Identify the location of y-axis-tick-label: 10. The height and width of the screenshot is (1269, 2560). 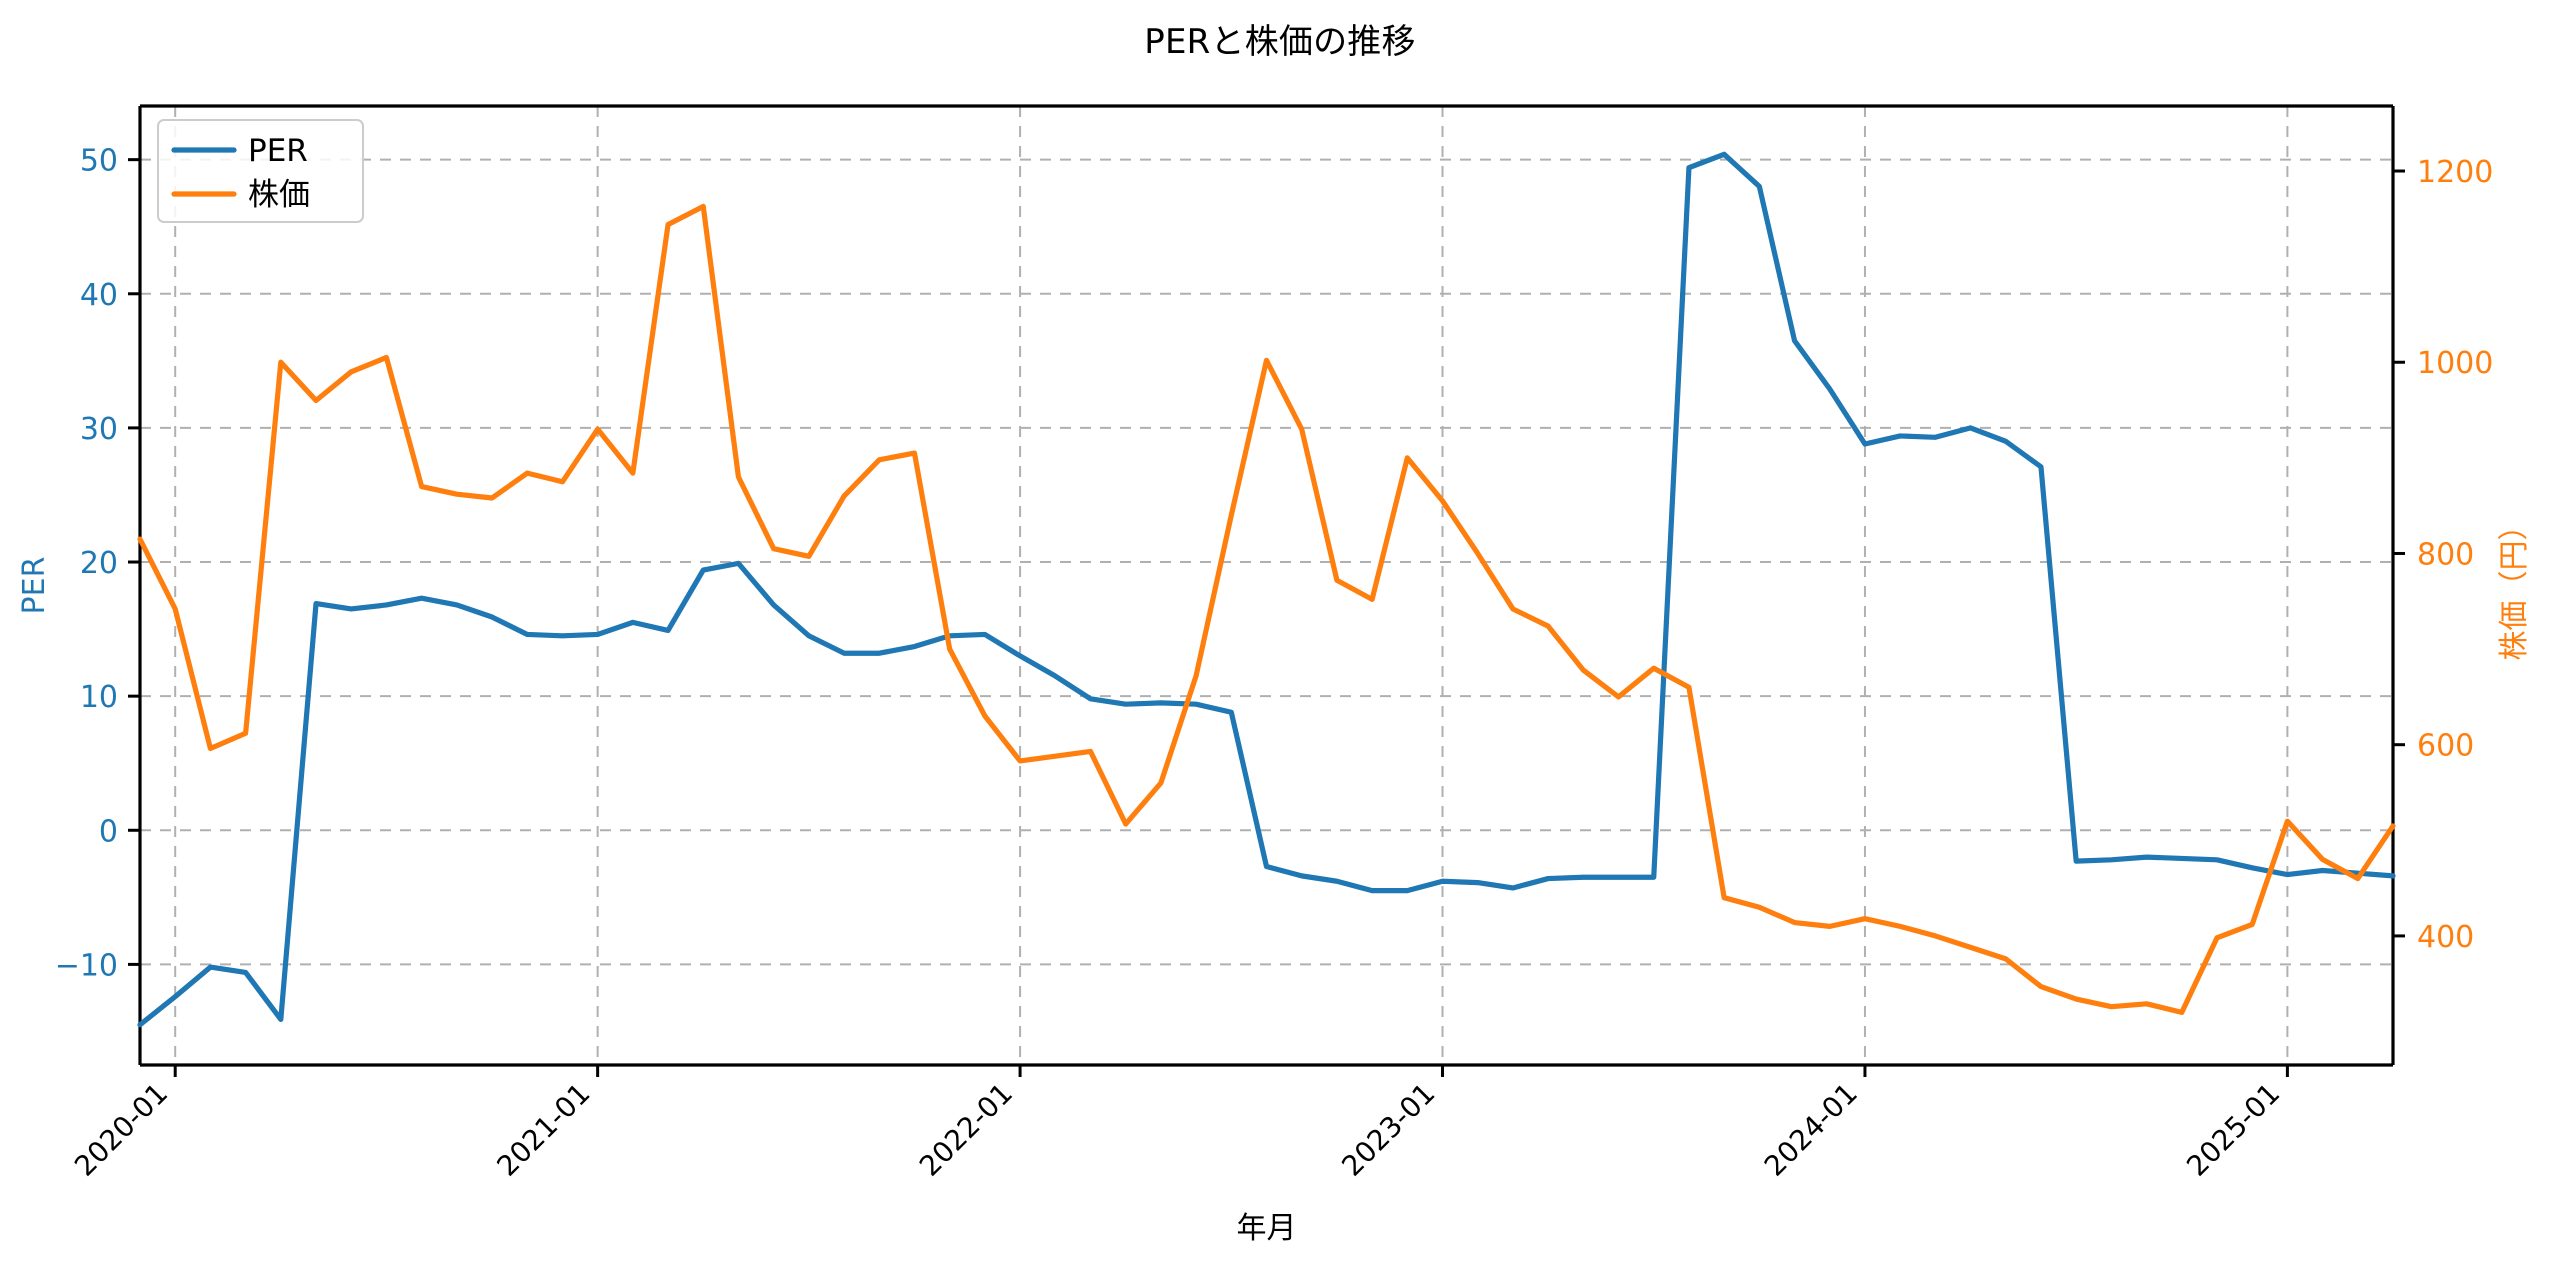
(99, 697).